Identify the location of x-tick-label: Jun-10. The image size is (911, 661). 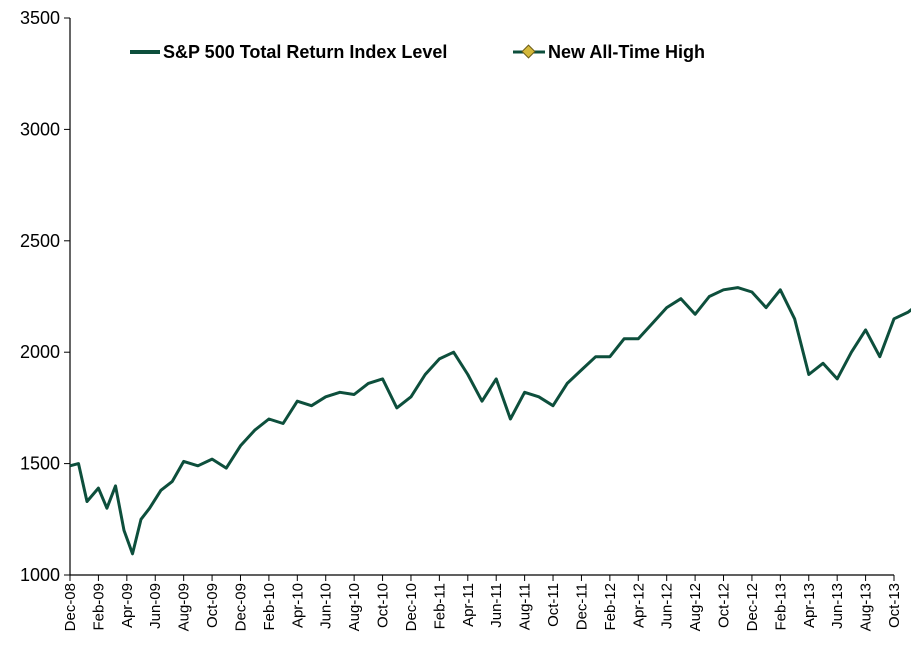
(326, 606).